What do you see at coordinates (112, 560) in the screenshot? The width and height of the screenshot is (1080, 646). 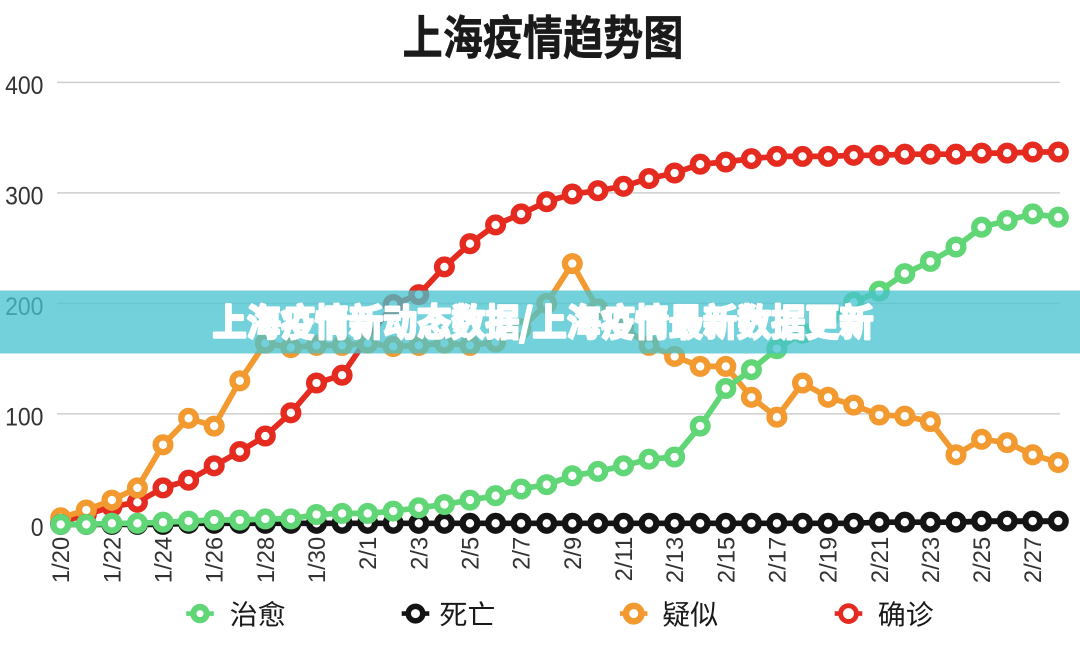 I see `svg-text: 1/22` at bounding box center [112, 560].